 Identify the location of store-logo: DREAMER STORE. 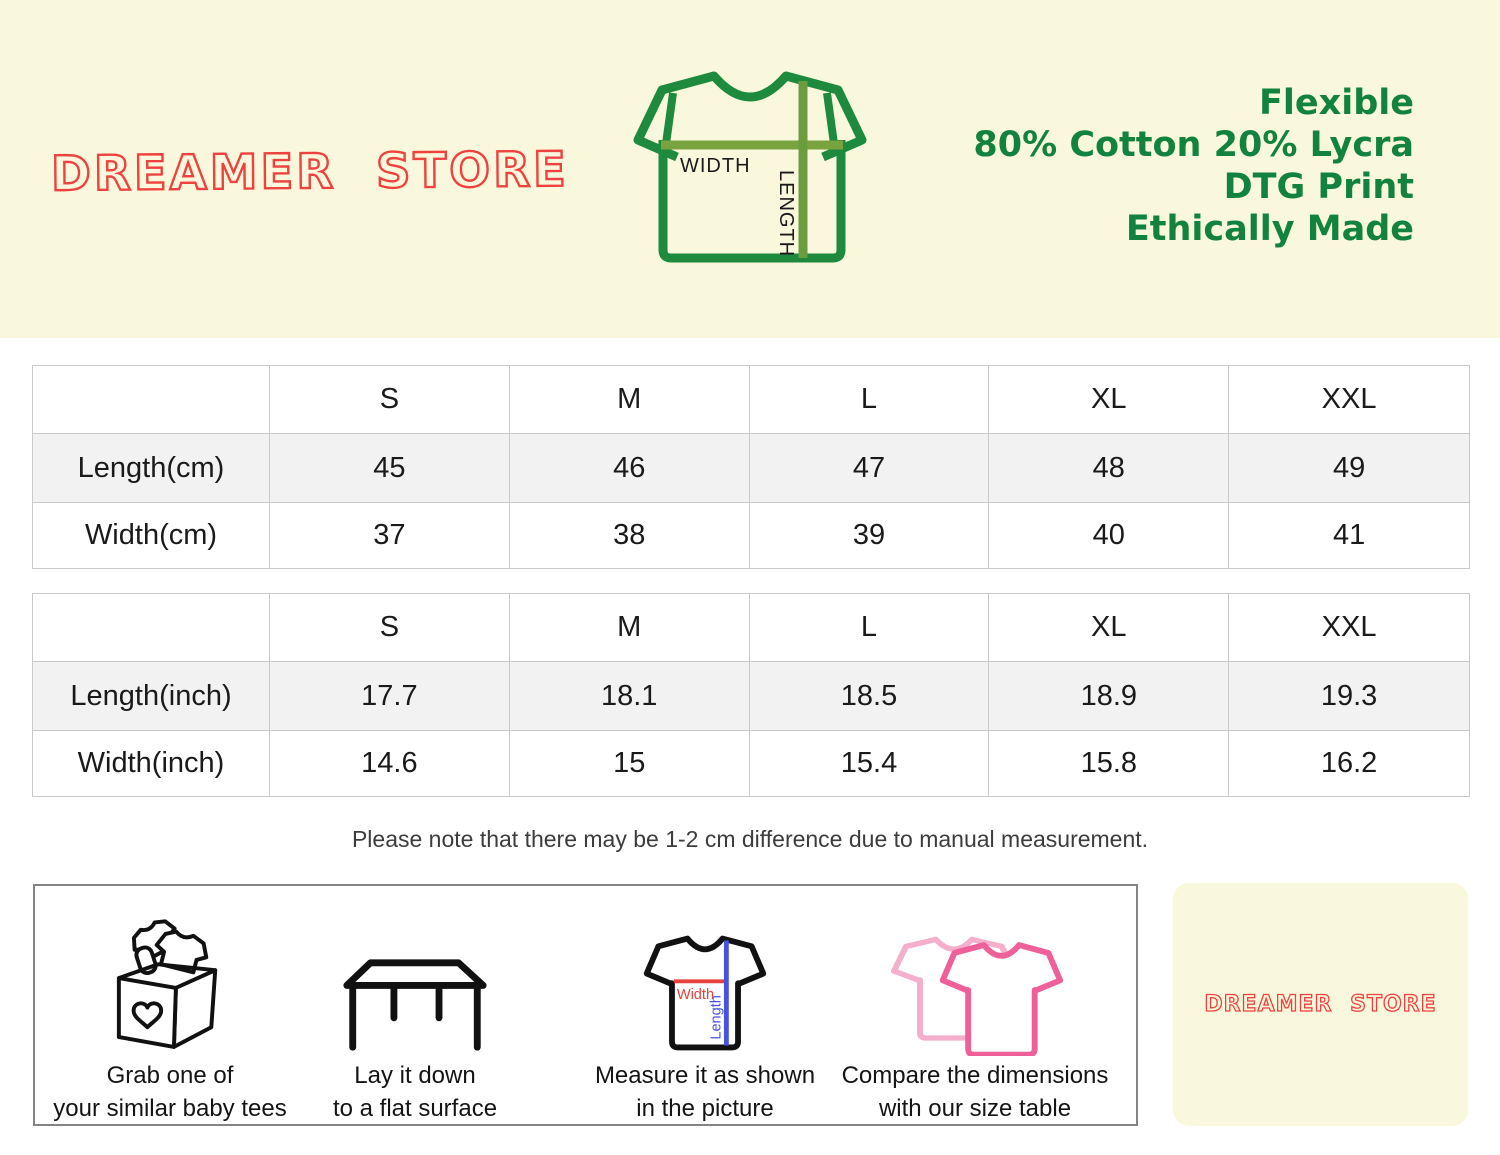
(310, 172).